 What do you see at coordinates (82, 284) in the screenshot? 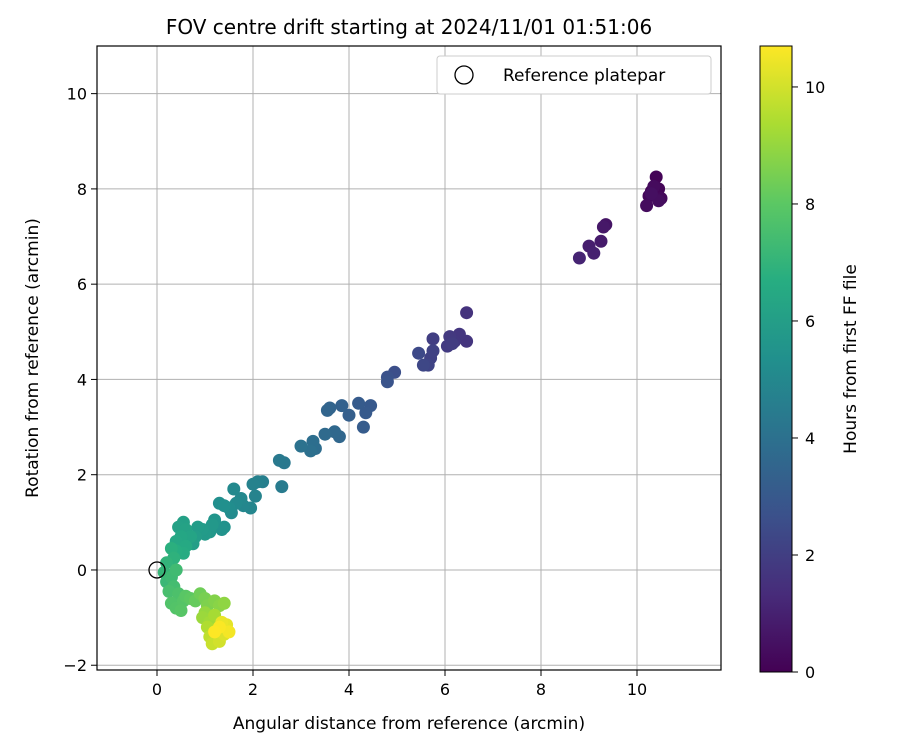
I see `y-tick-label: 6` at bounding box center [82, 284].